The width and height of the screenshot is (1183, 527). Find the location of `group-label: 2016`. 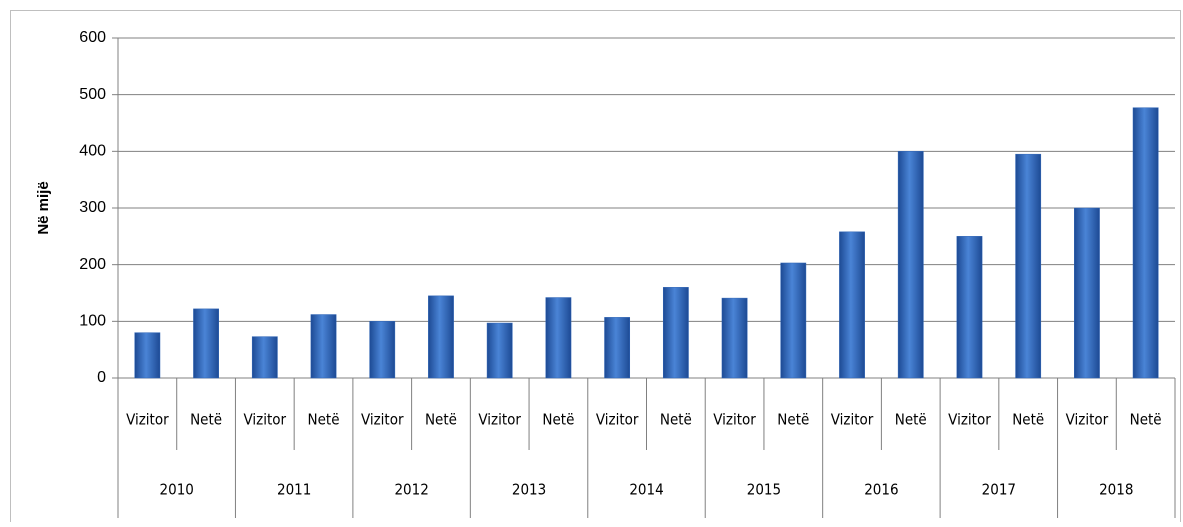

group-label: 2016 is located at coordinates (881, 490).